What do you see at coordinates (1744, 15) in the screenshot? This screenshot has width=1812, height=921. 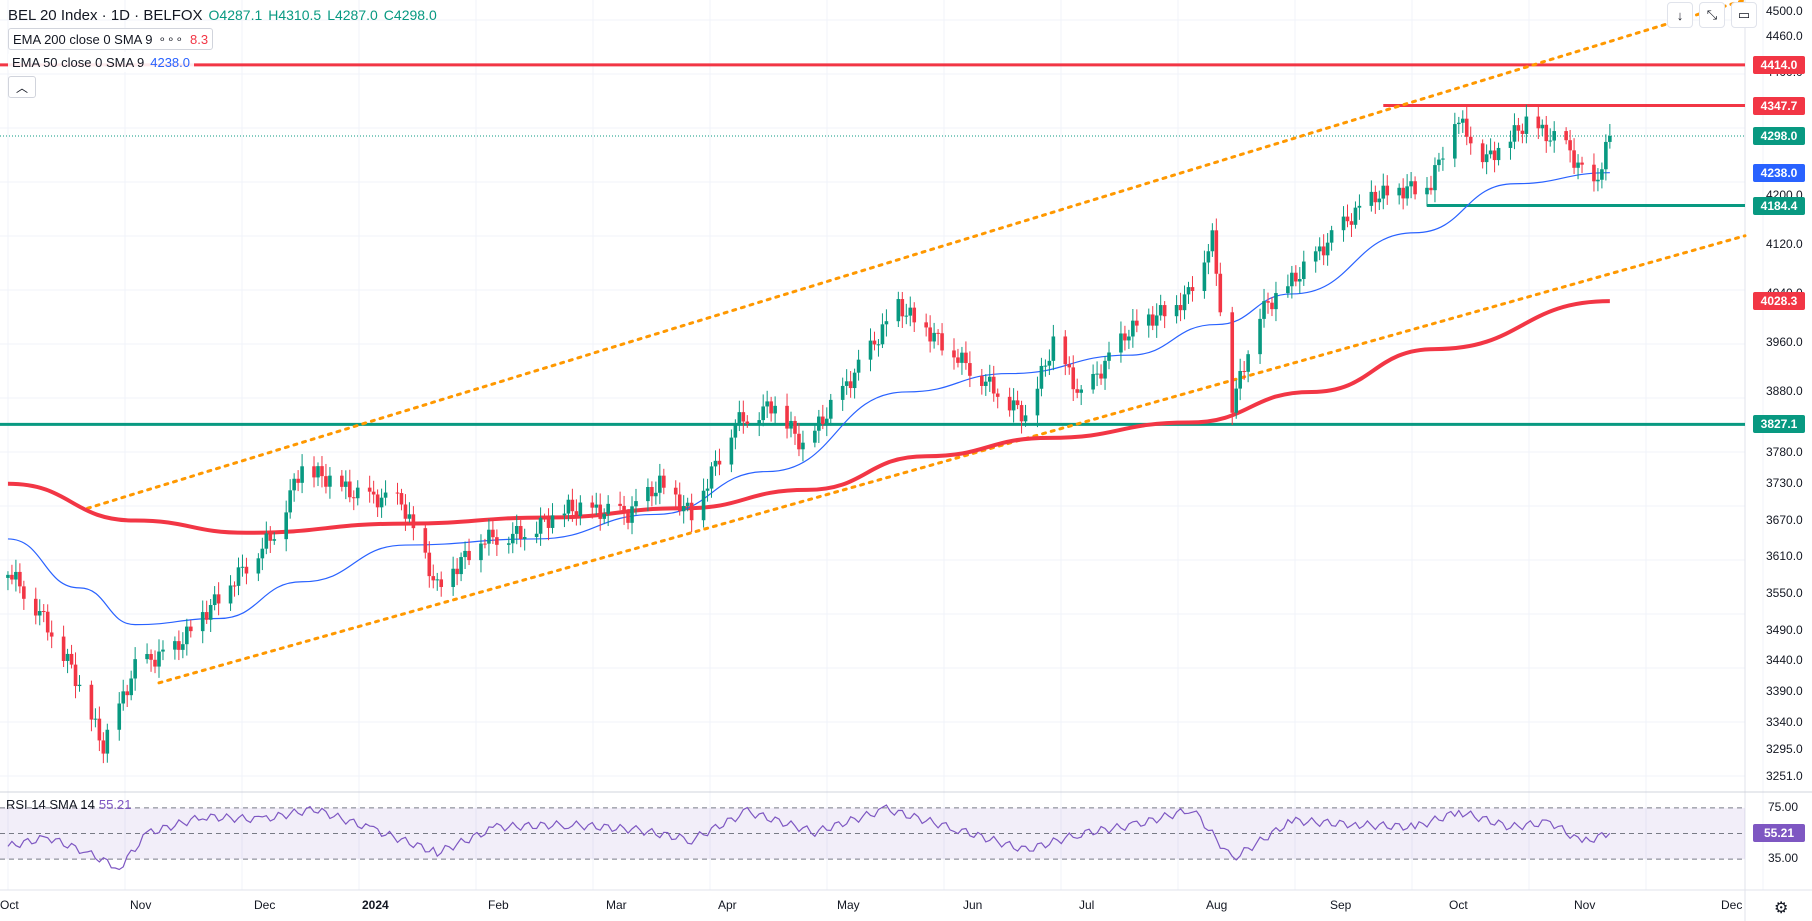 I see `snapshot-icon: ▭` at bounding box center [1744, 15].